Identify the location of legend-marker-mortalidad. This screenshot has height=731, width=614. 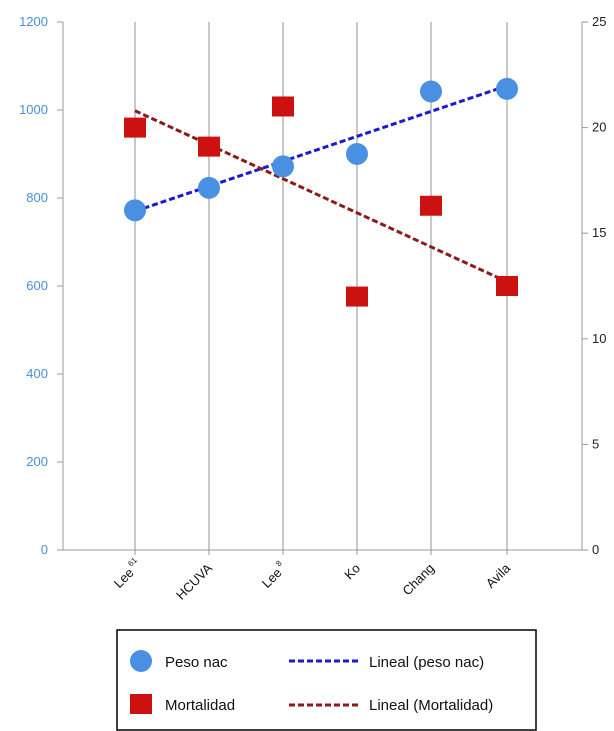
(141, 704).